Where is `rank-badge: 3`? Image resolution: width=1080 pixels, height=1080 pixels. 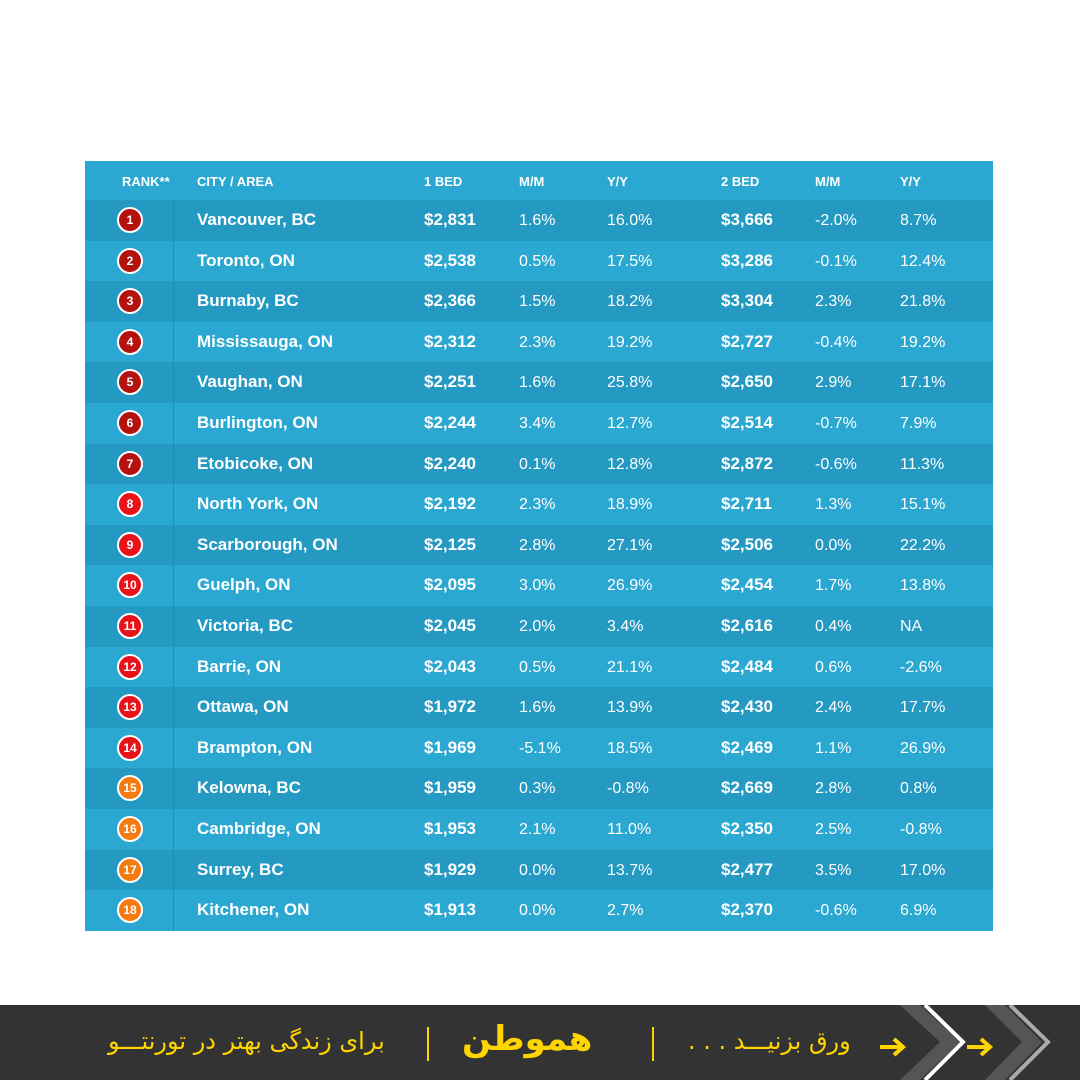
rank-badge: 3 is located at coordinates (130, 301).